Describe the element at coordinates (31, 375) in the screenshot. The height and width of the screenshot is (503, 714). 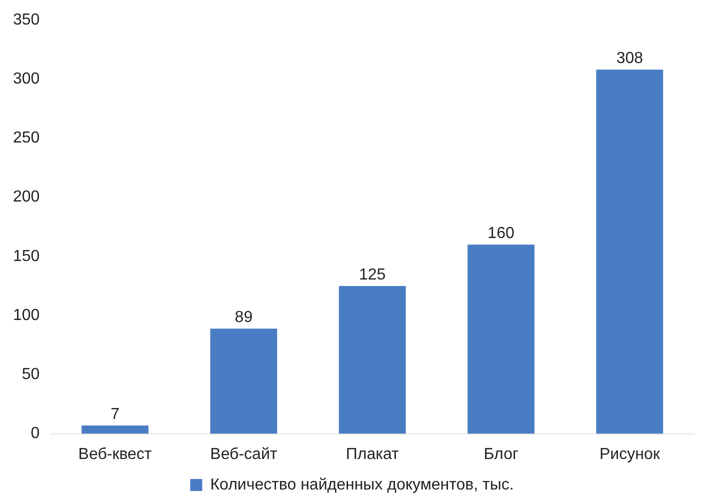
I see `y-tick-label: 50` at that location.